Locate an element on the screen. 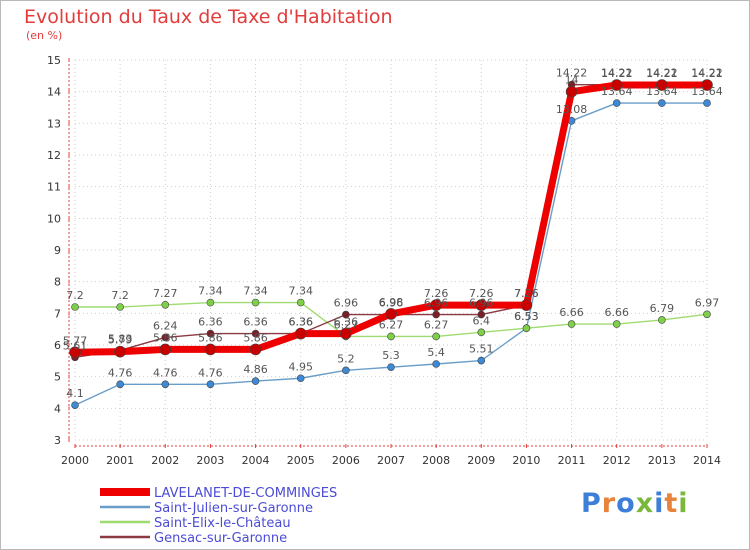 The image size is (750, 550). data-label-gensac-sur-garonne: 7.26 is located at coordinates (526, 293).